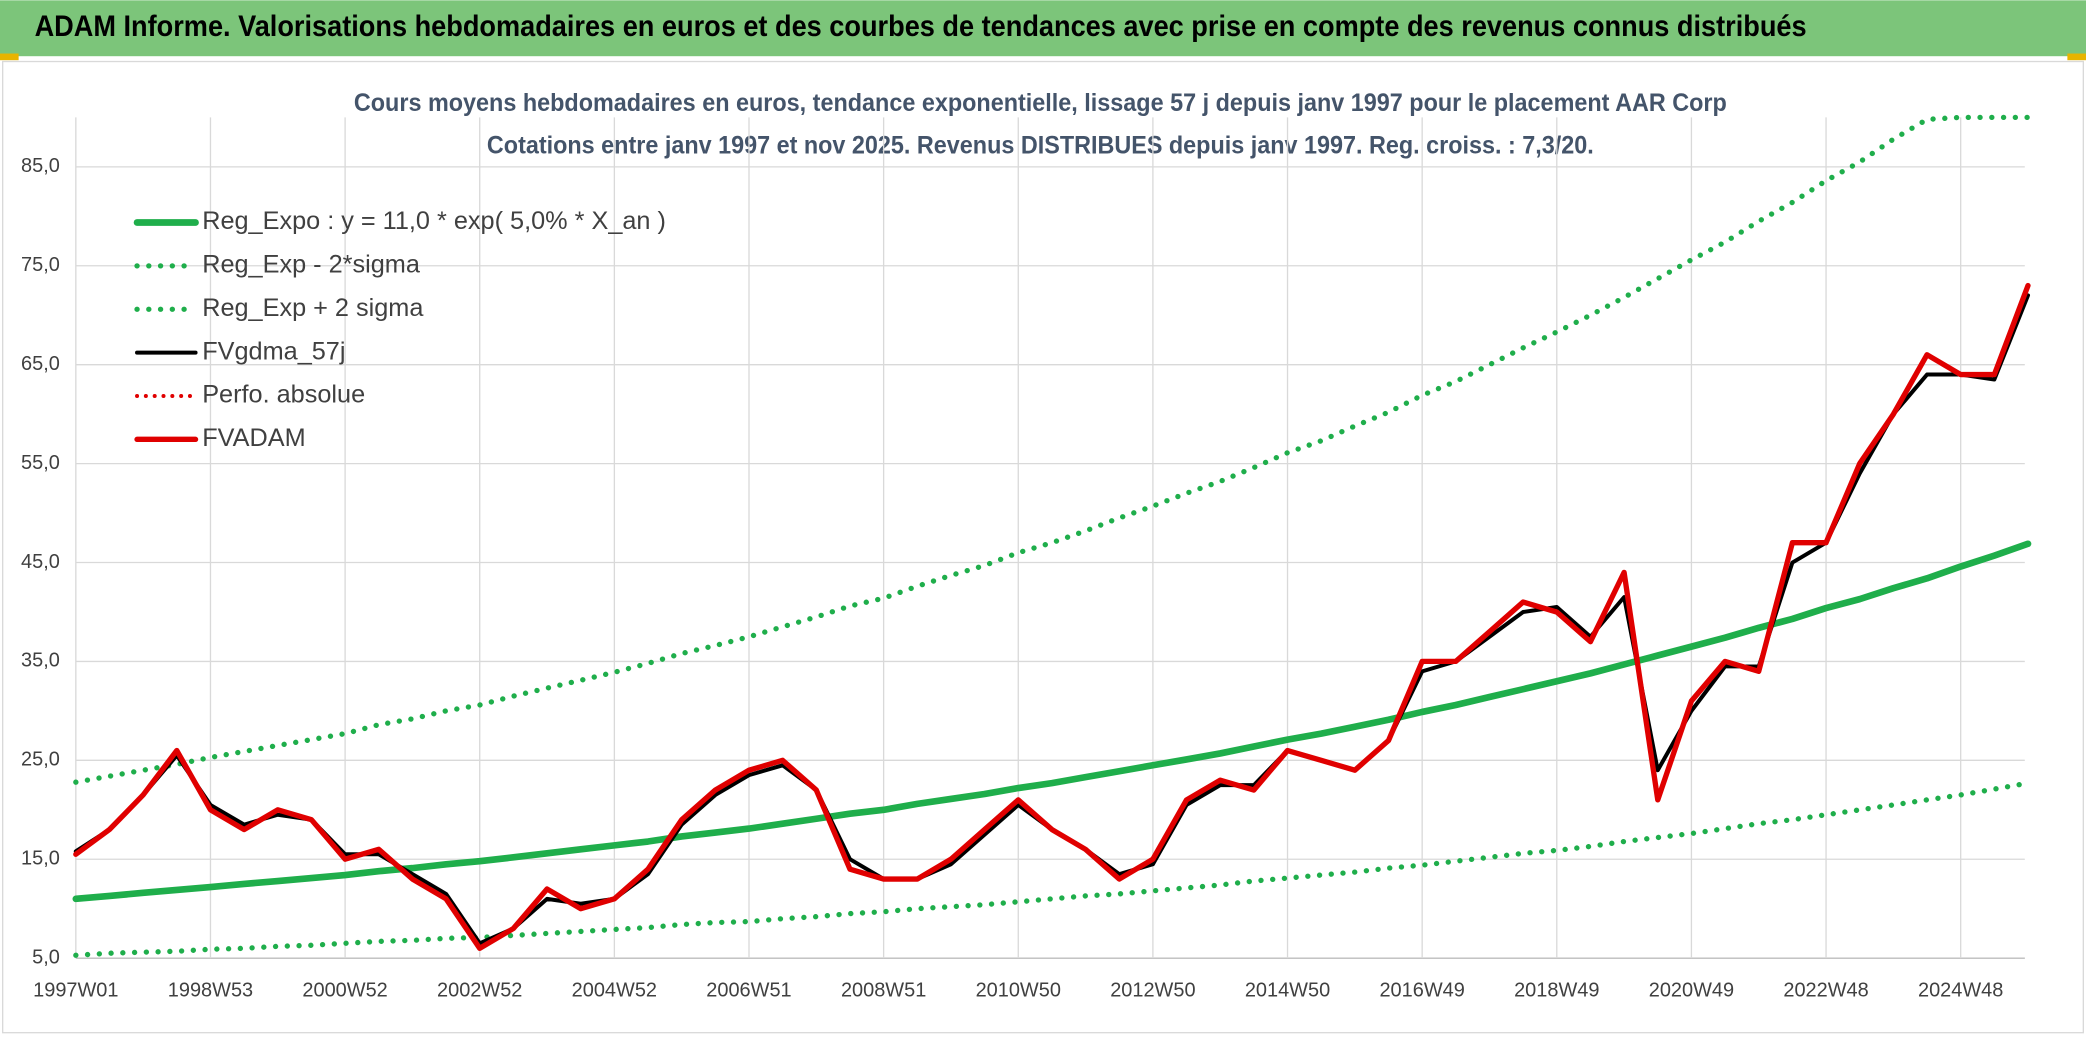 Image resolution: width=2086 pixels, height=1037 pixels. Describe the element at coordinates (75, 991) in the screenshot. I see `x-tick-label: 1997W01` at that location.